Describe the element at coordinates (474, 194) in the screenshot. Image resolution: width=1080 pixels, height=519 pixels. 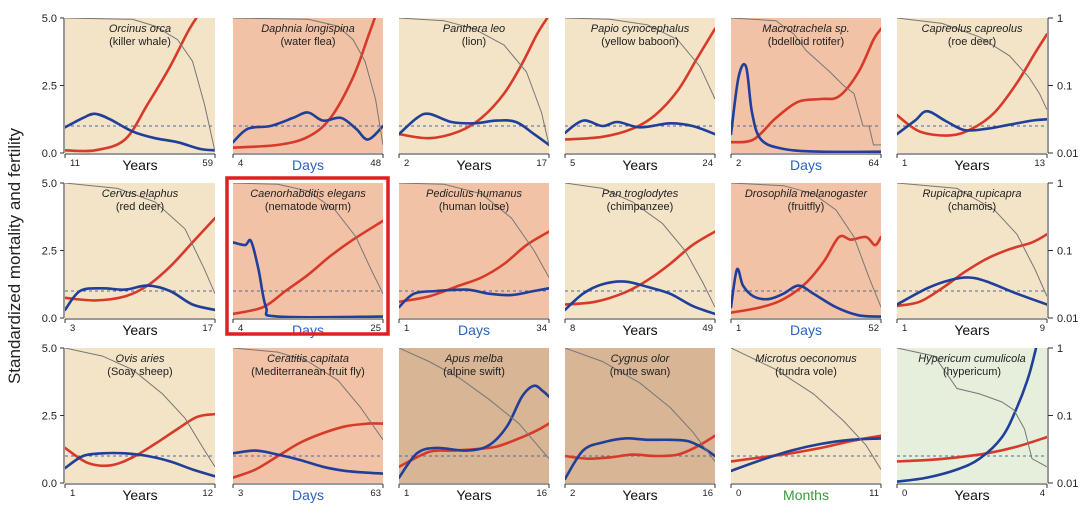
I see `species-name: Pediculus humanus` at that location.